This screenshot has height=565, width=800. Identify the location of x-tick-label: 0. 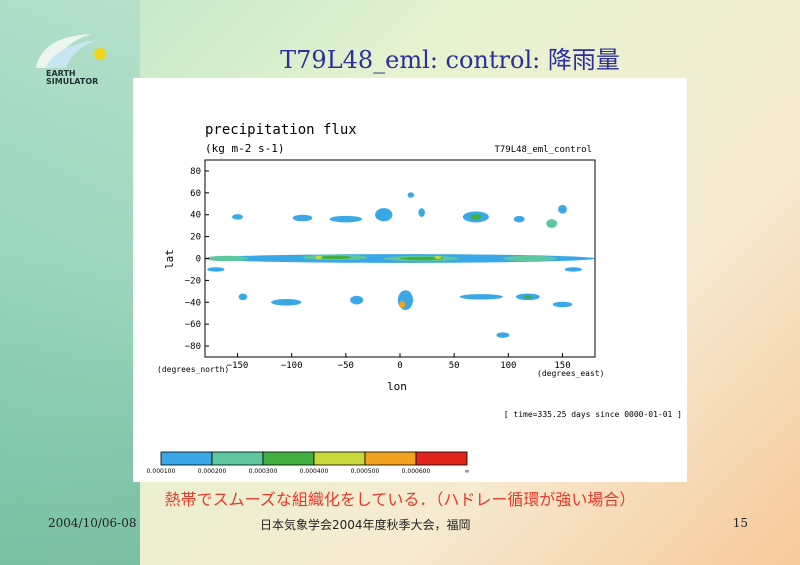
(399, 366).